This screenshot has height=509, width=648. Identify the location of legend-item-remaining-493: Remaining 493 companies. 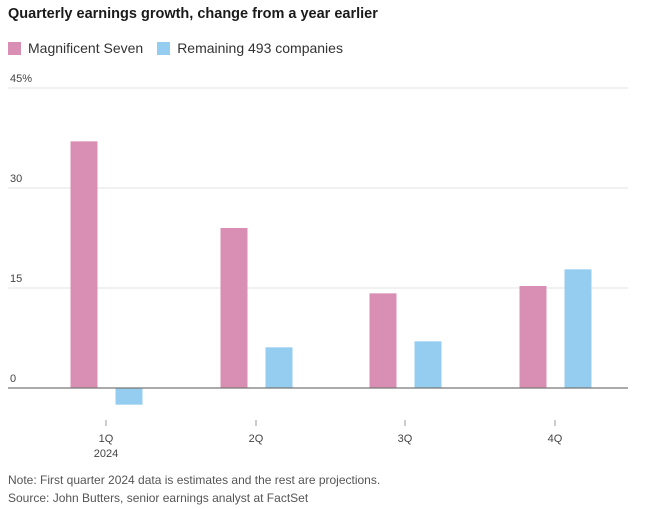
(250, 48).